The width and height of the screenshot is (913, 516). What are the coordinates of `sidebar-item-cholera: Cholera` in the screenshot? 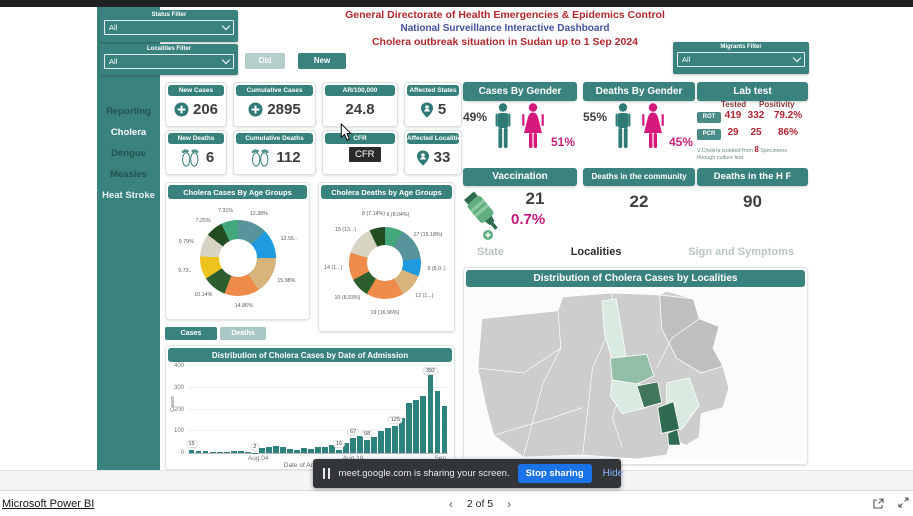 It's located at (128, 132).